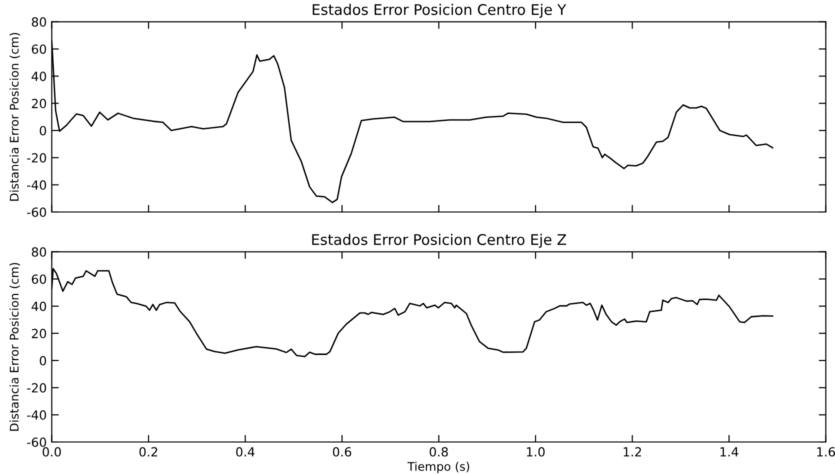 This screenshot has height=474, width=835. What do you see at coordinates (342, 452) in the screenshot?
I see `x-tick-label: 0.6` at bounding box center [342, 452].